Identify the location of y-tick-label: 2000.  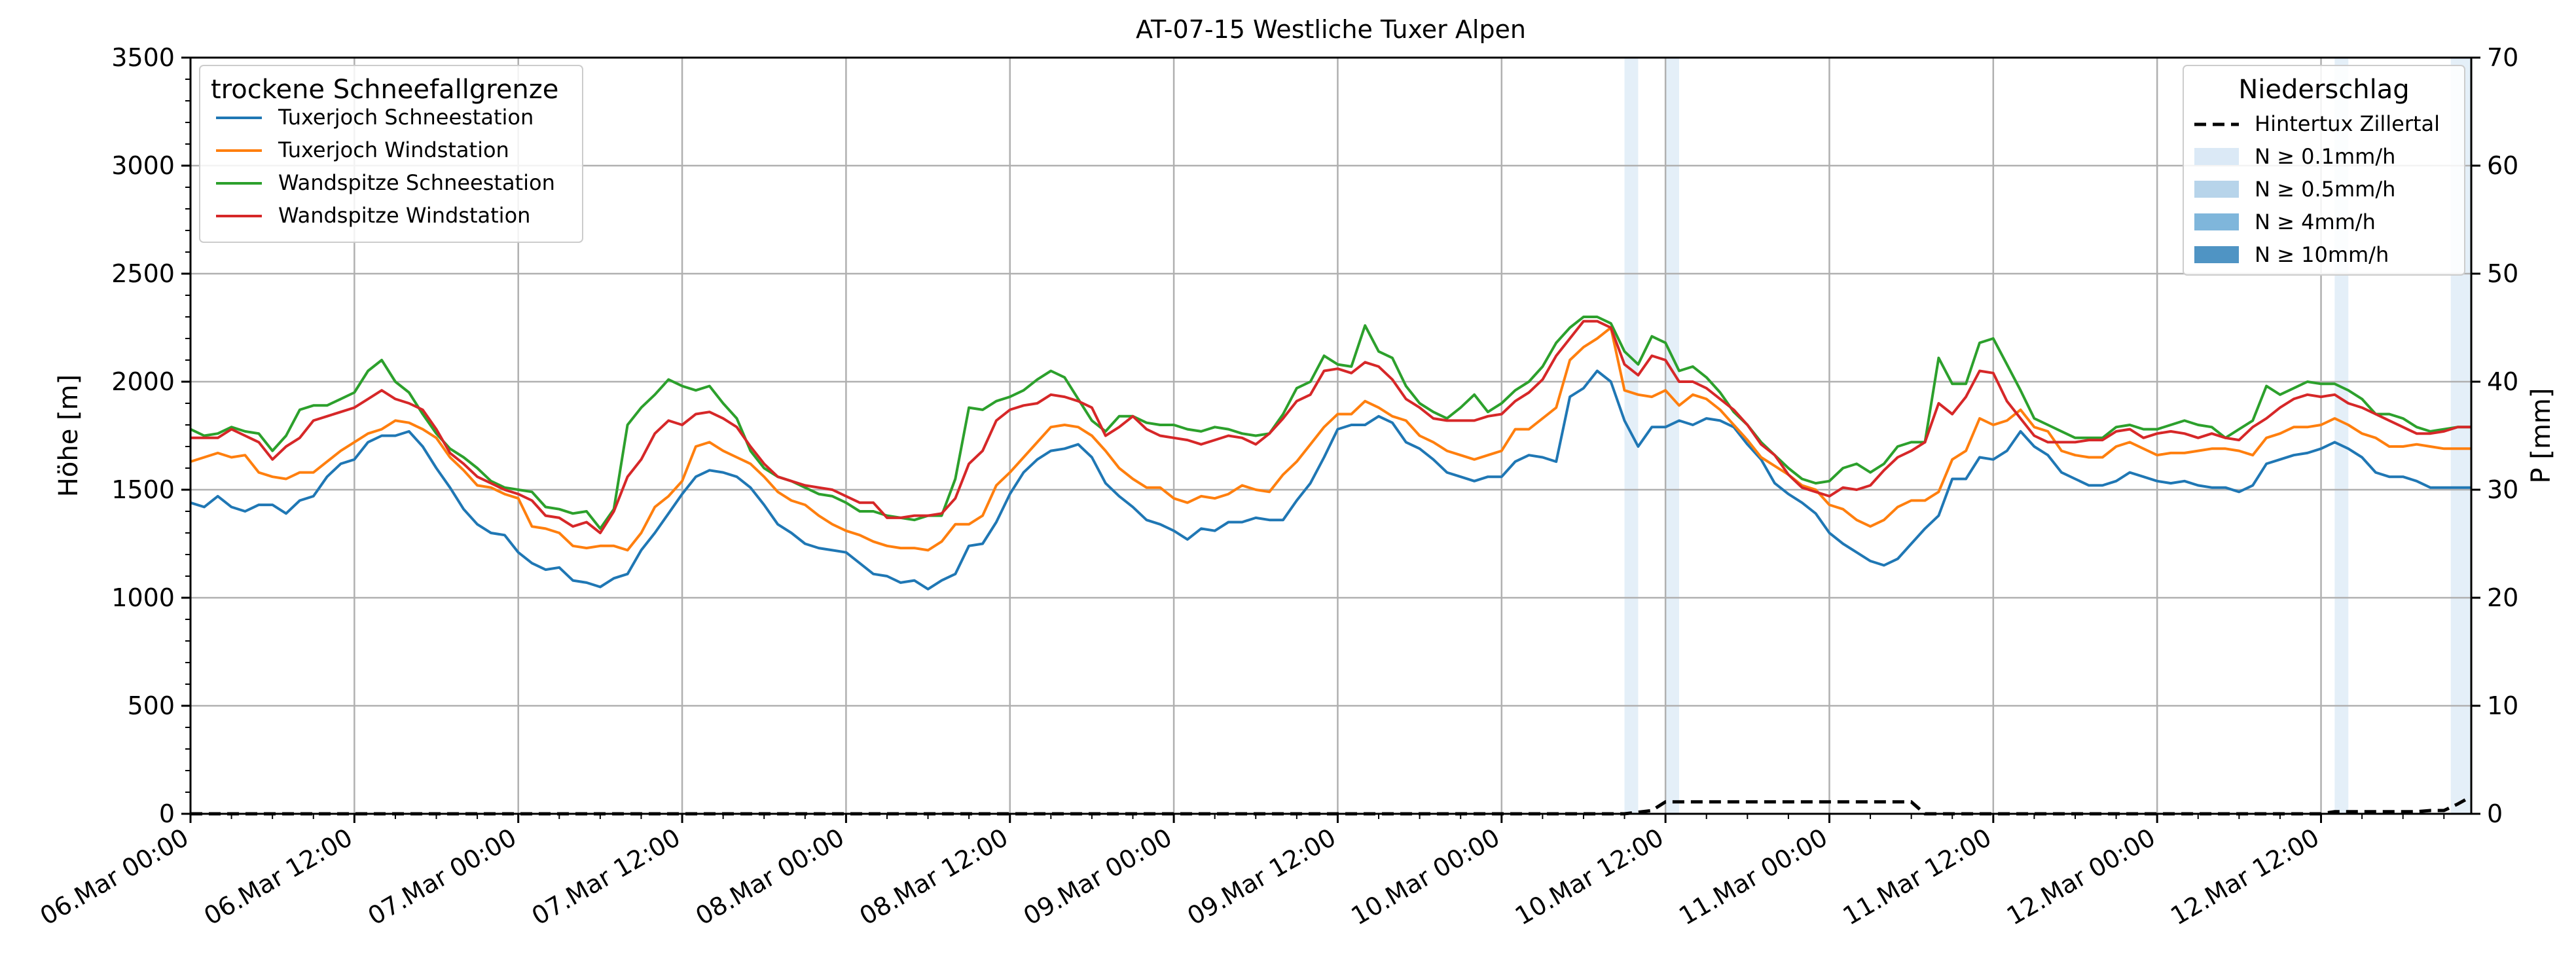
(143, 381).